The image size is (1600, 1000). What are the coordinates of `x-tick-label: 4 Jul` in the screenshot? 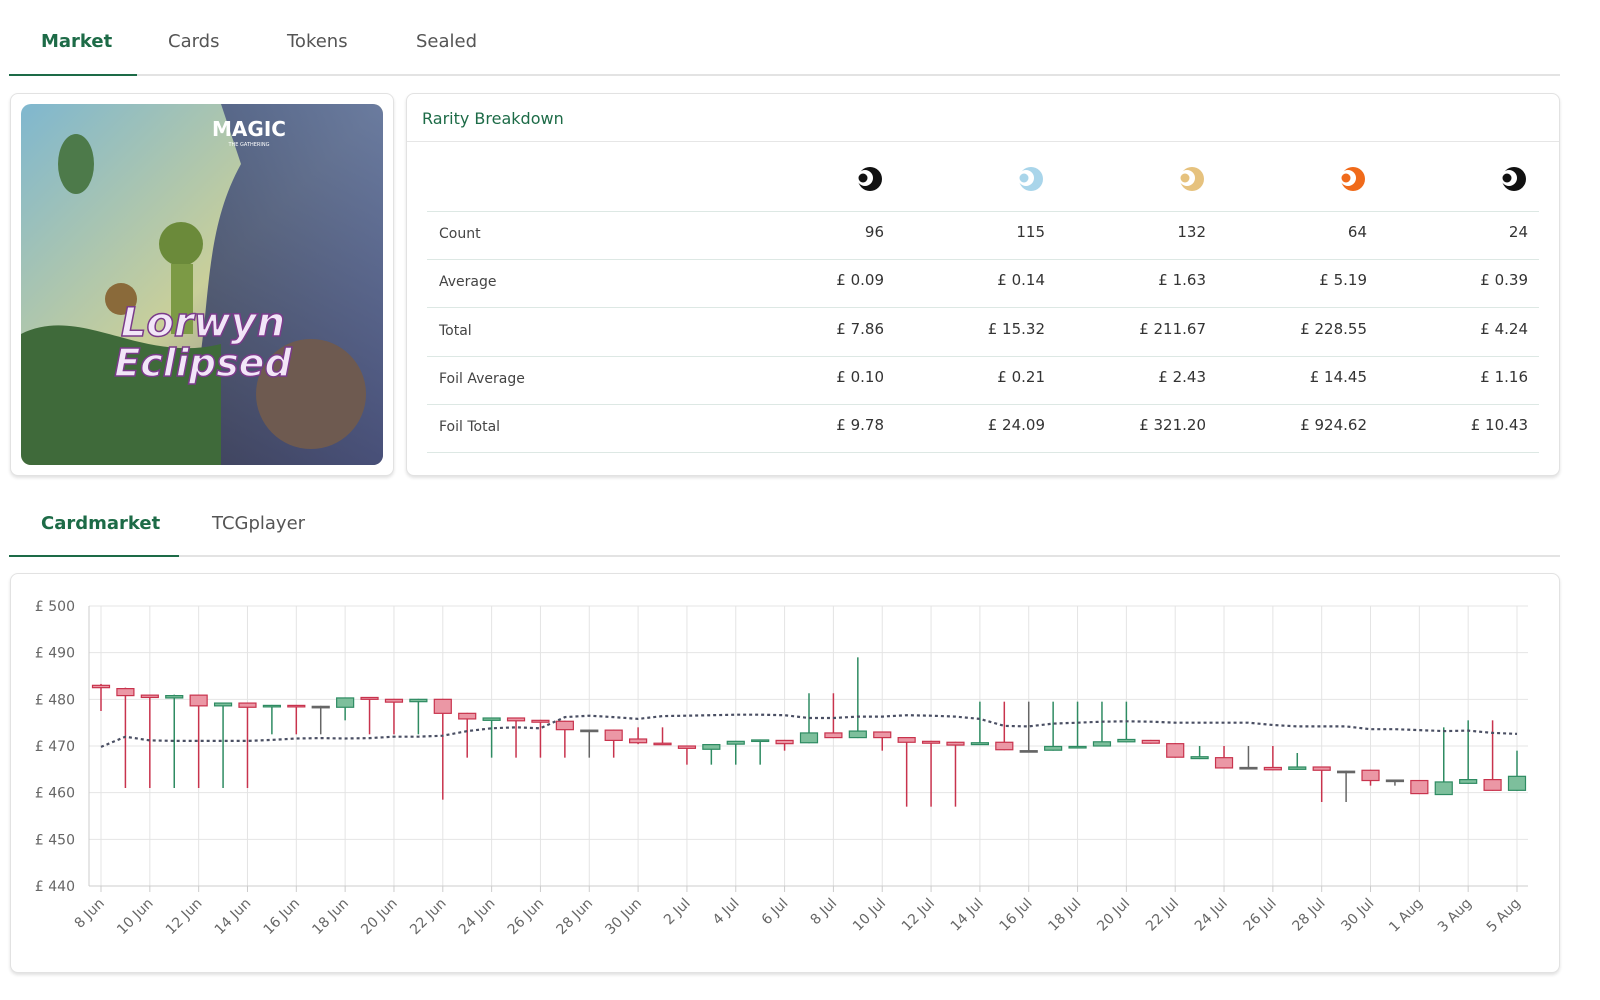 It's located at (726, 912).